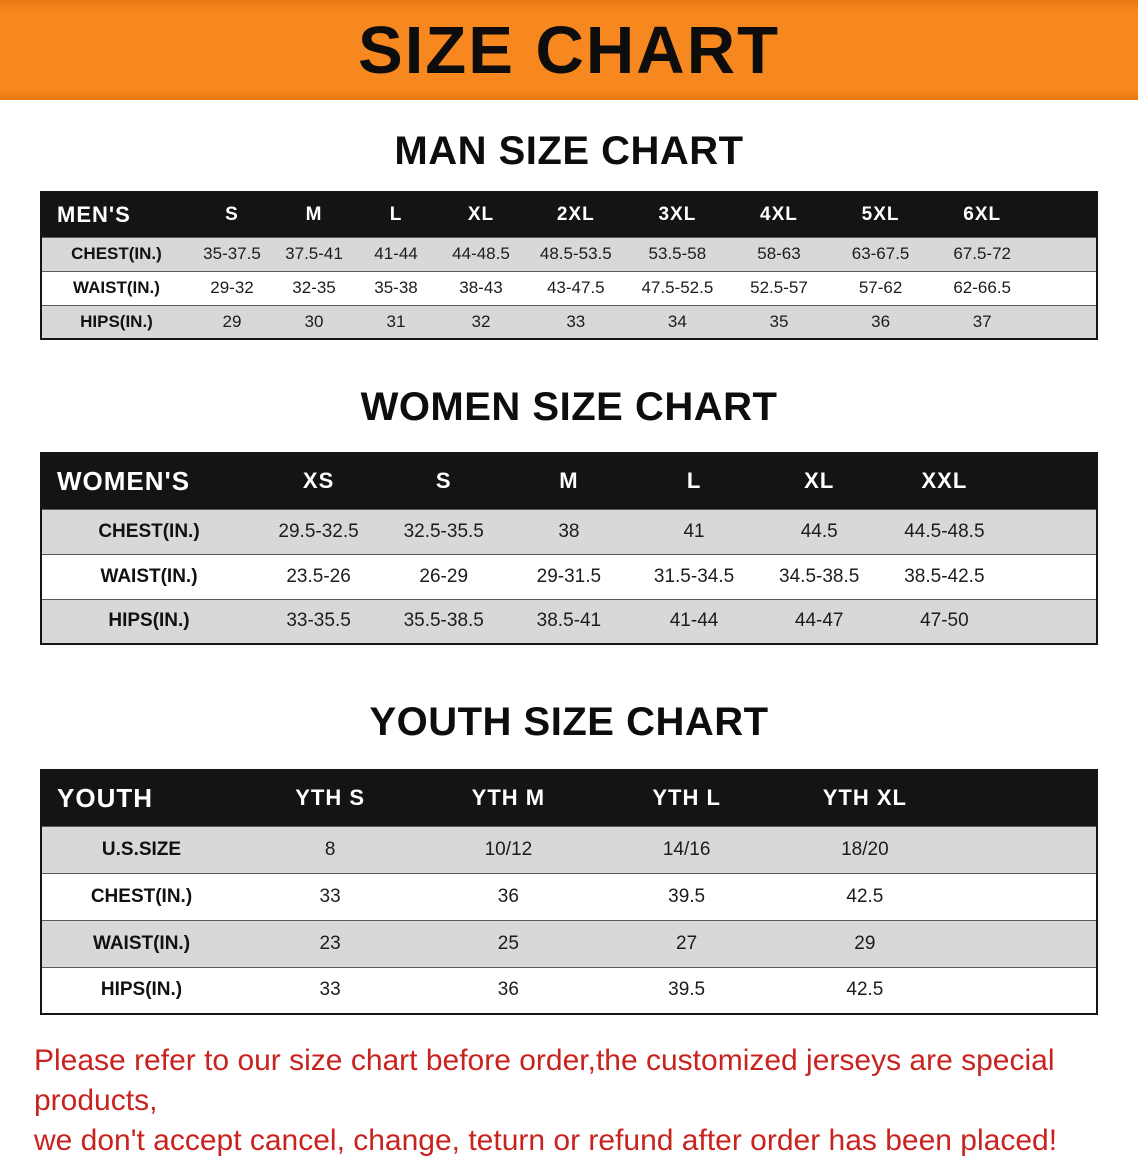 This screenshot has width=1138, height=1161. Describe the element at coordinates (779, 214) in the screenshot. I see `size-column-header: 4XL` at that location.